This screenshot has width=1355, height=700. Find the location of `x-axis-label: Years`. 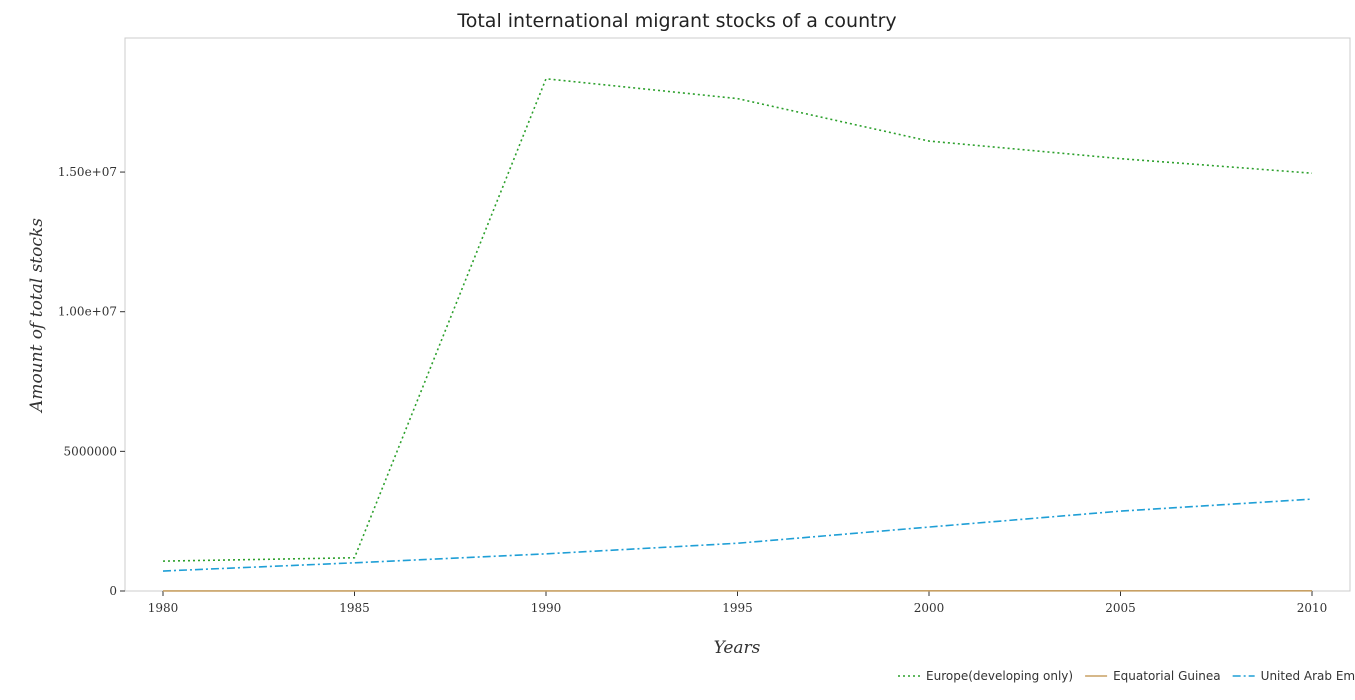

x-axis-label: Years is located at coordinates (737, 648).